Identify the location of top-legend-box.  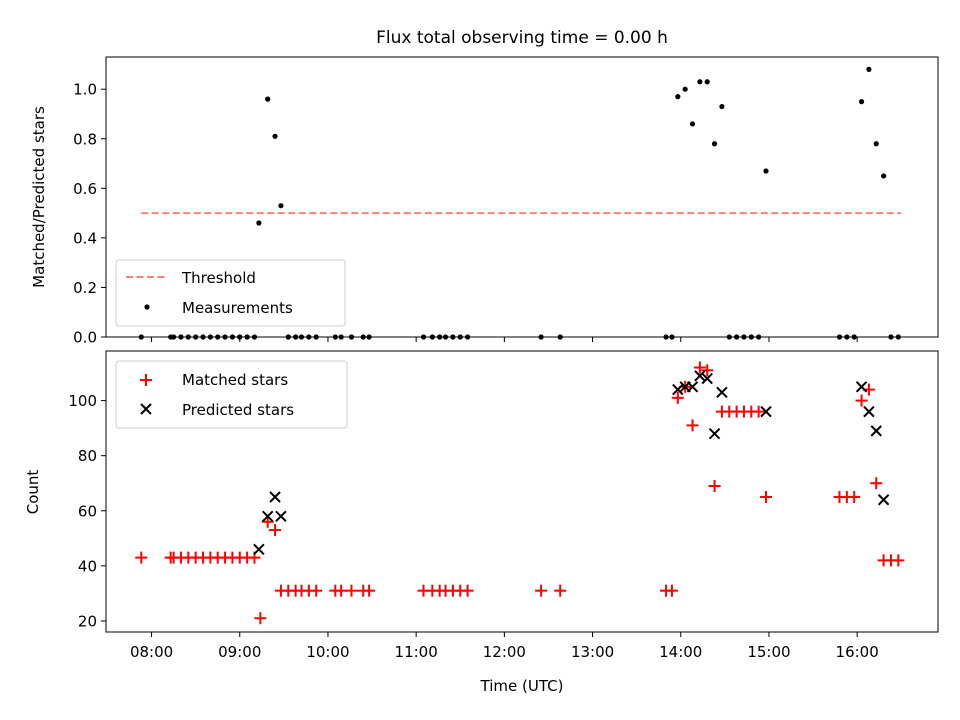
(230, 293).